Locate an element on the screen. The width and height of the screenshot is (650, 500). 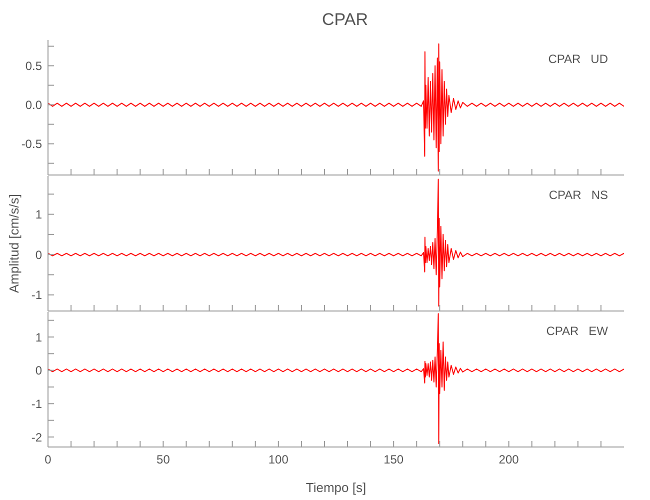
y-tick-label: 0.0 is located at coordinates (33, 105).